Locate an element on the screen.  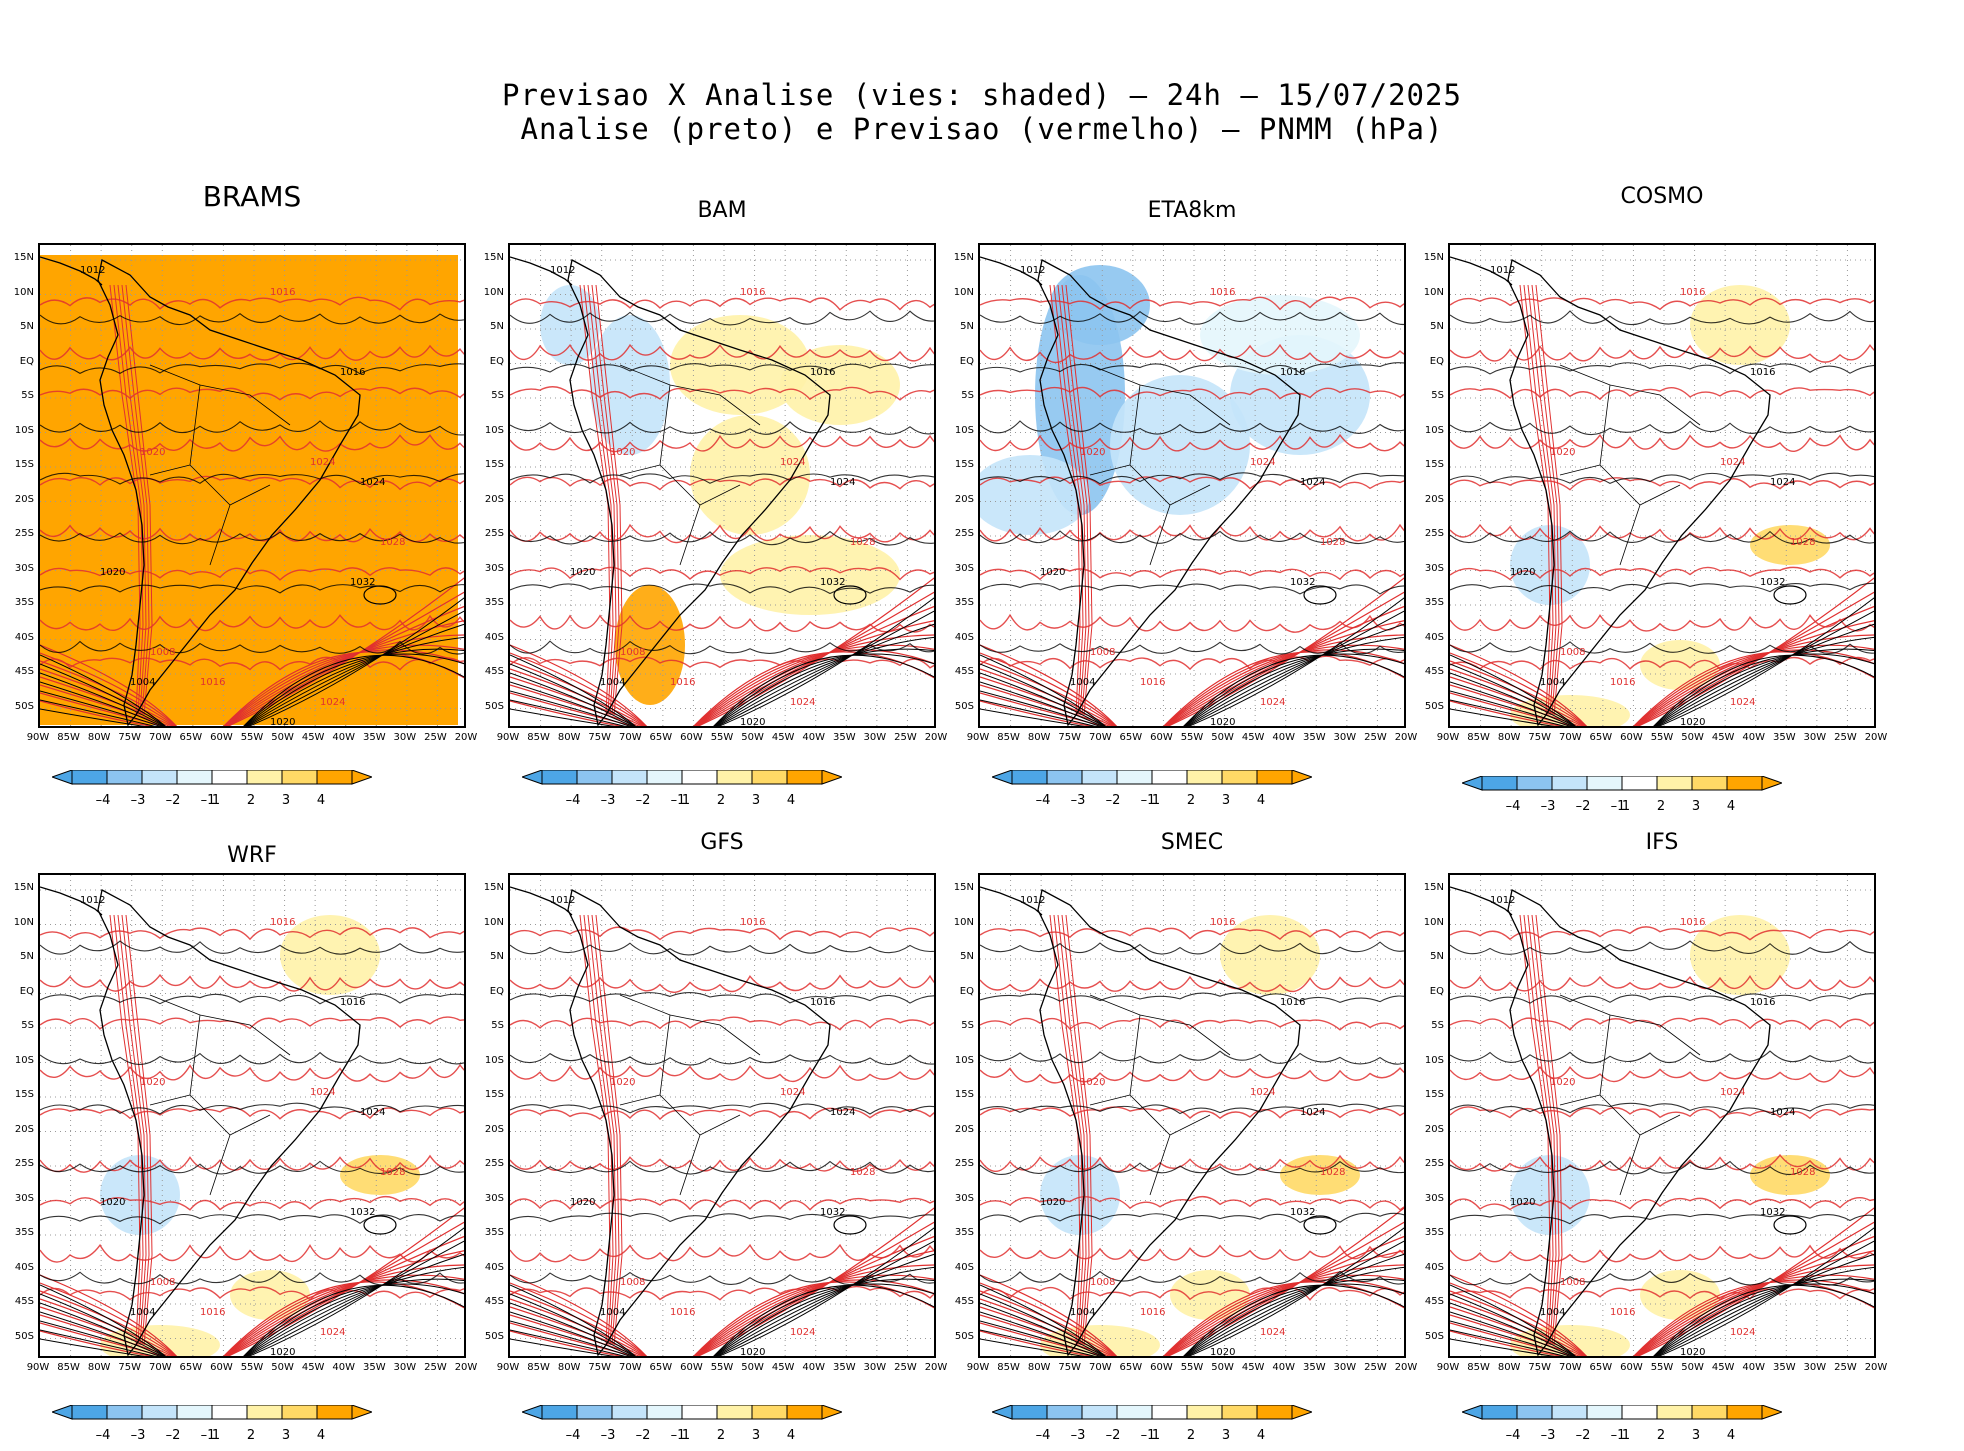
lon-label: 45W is located at coordinates (313, 1367).